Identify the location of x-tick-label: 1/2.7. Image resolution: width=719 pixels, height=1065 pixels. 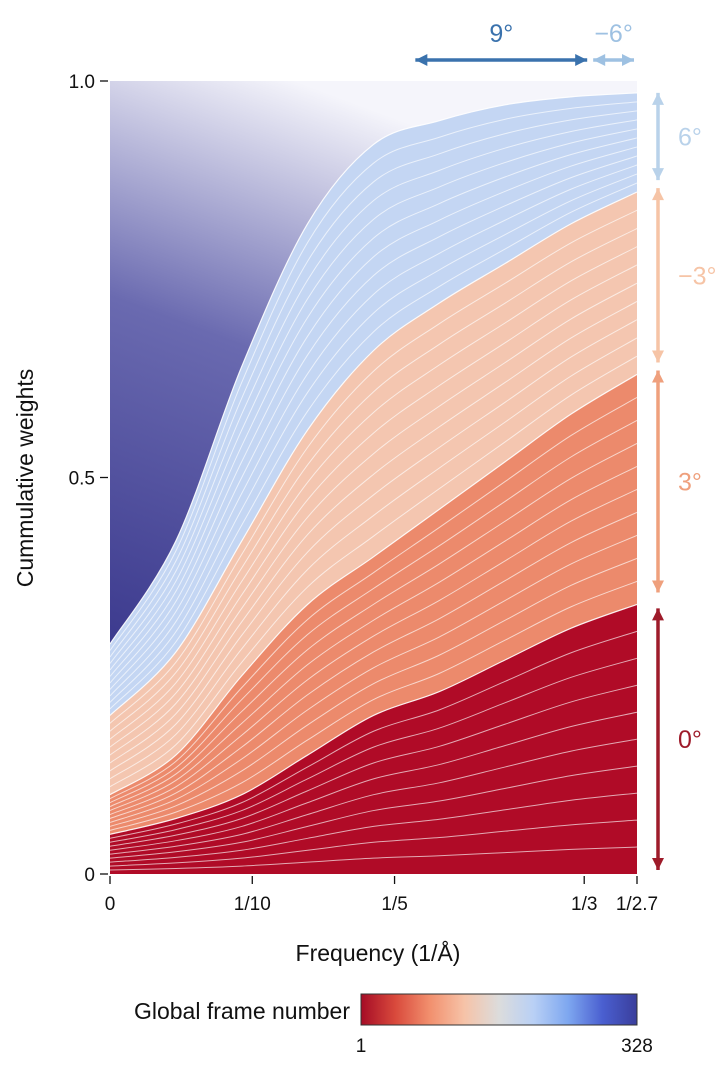
(637, 904).